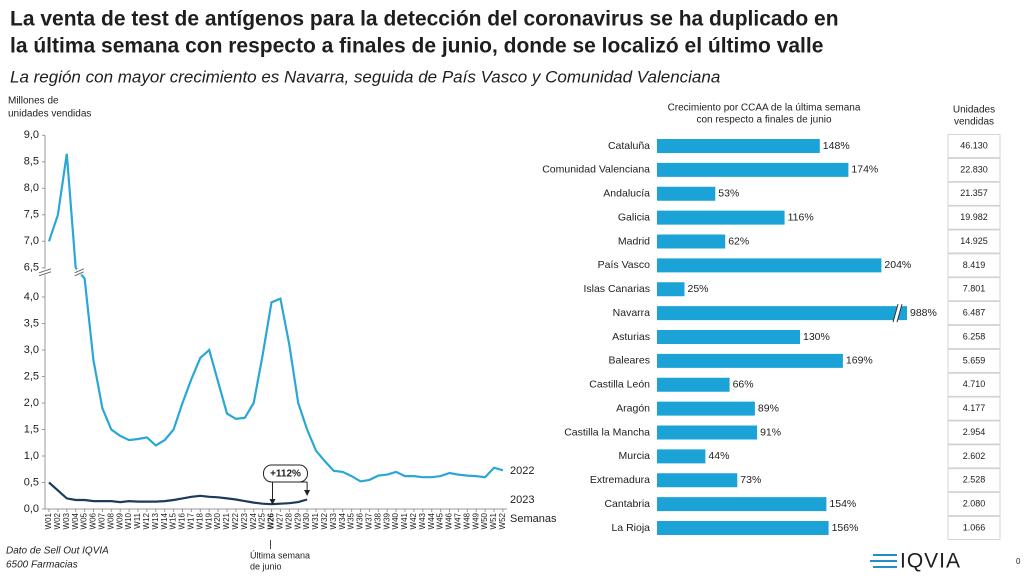  What do you see at coordinates (974, 122) in the screenshot?
I see `table-header: vendidas` at bounding box center [974, 122].